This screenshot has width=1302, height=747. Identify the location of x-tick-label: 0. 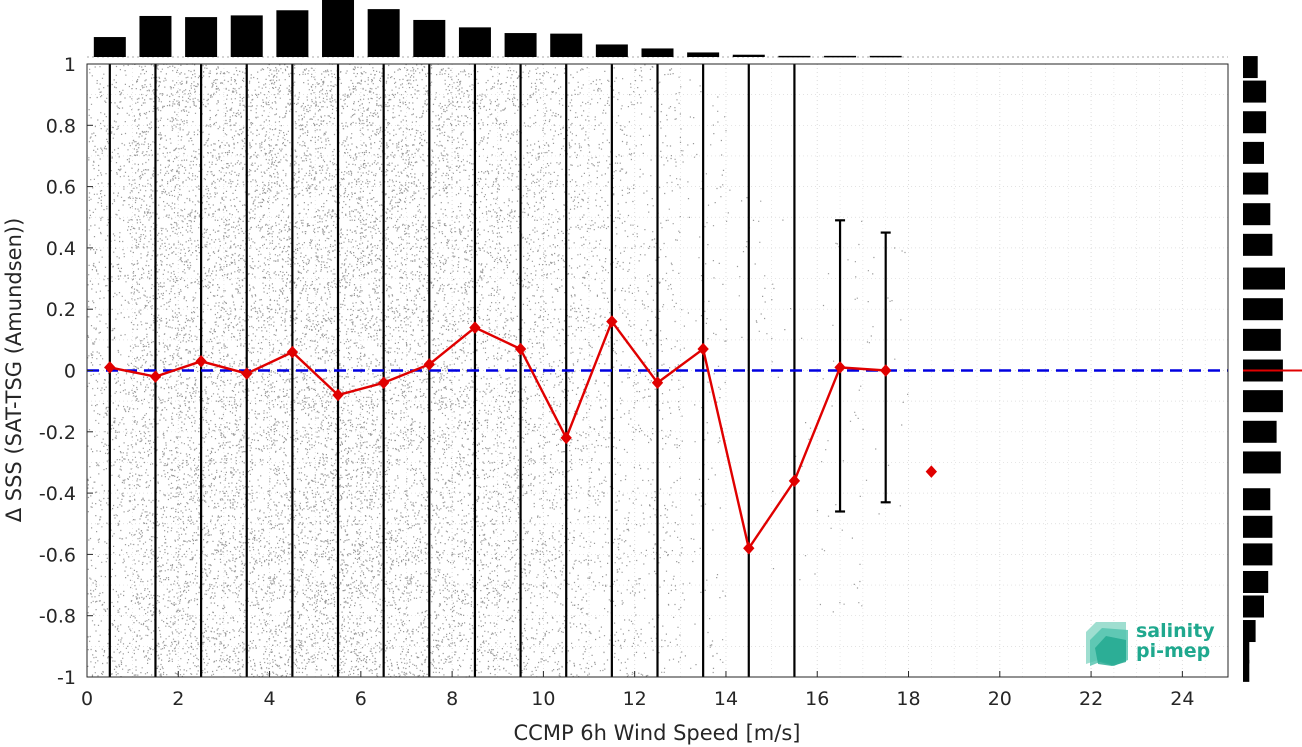
(87, 699).